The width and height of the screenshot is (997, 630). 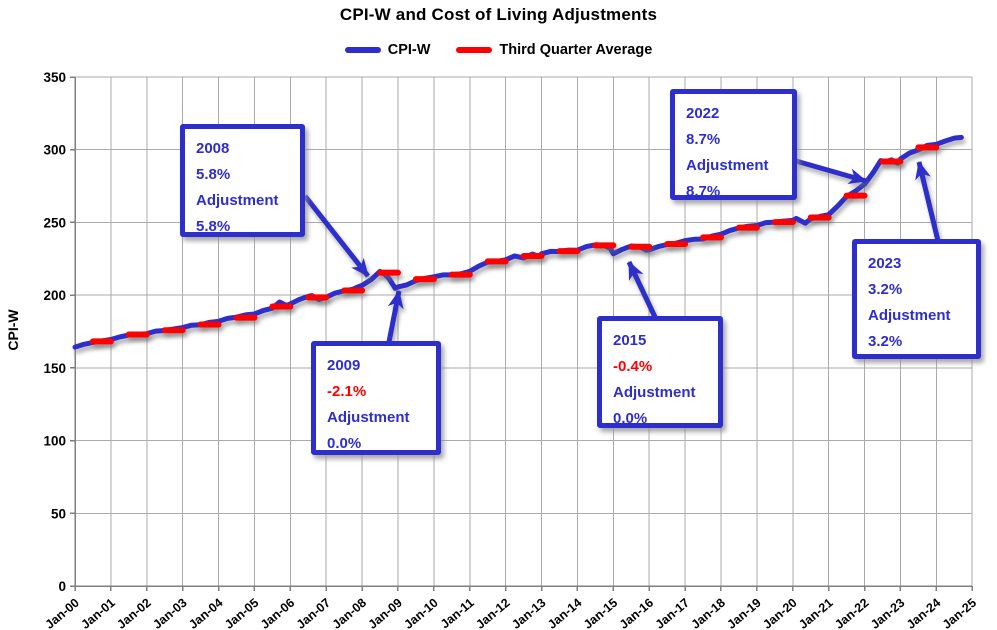 What do you see at coordinates (62, 613) in the screenshot?
I see `x-tick-label: Jan-00` at bounding box center [62, 613].